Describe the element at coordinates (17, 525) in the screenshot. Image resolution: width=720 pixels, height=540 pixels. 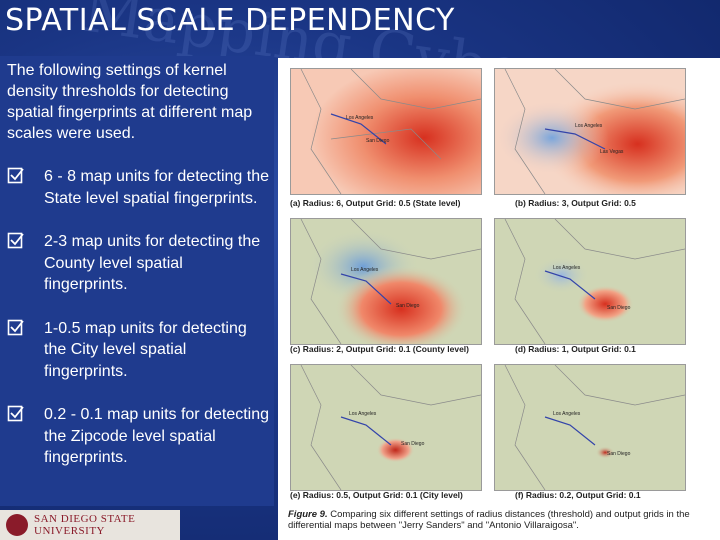
I see `seal-icon` at that location.